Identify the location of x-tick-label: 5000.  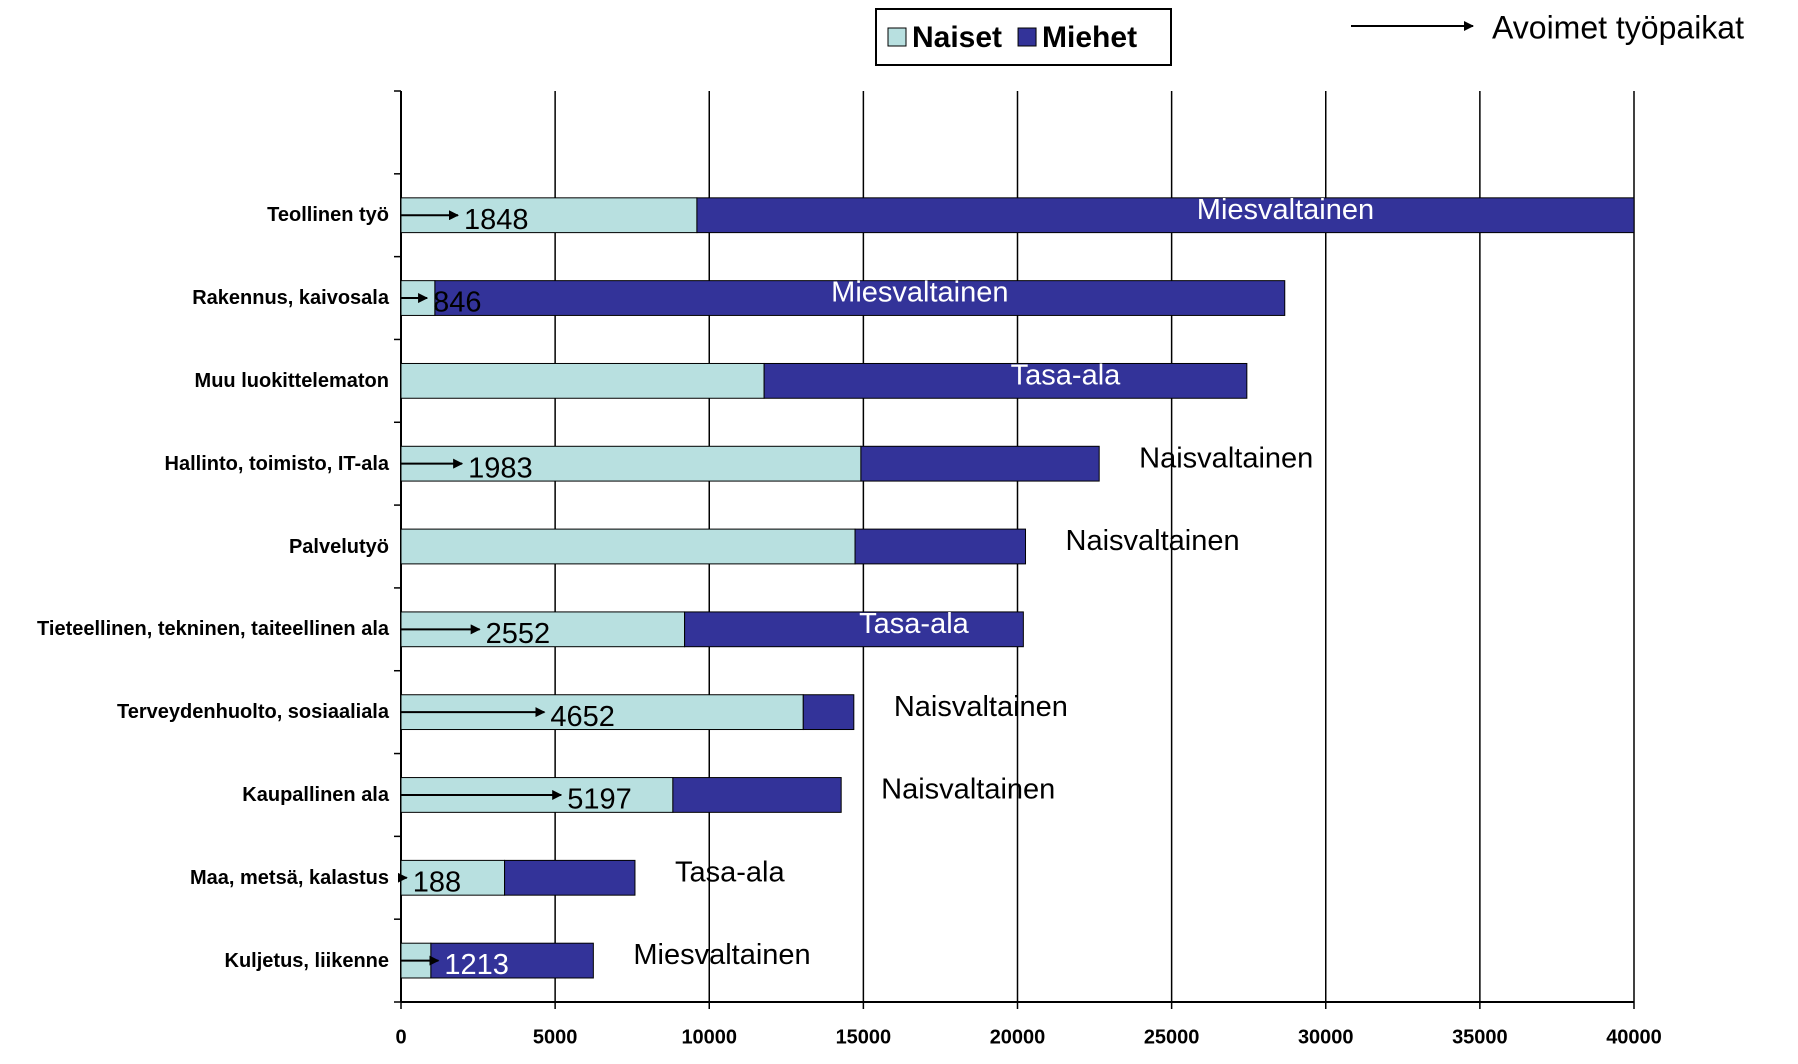
(555, 1037).